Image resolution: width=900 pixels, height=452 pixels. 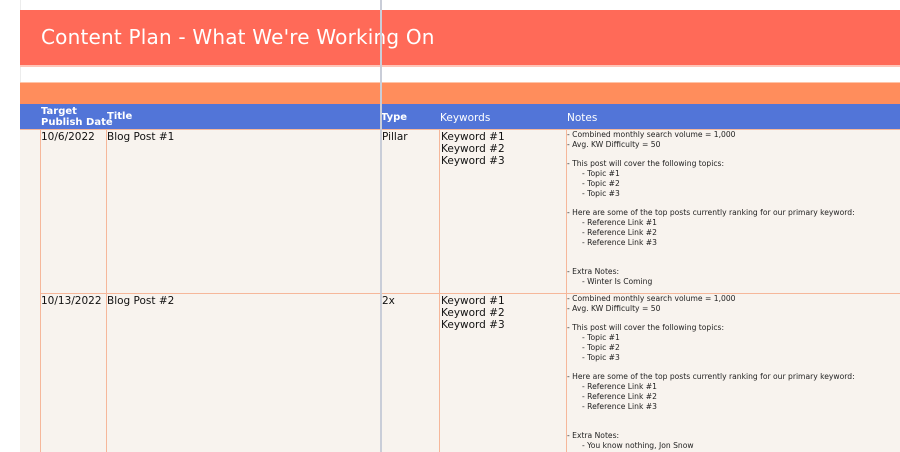 I want to click on header-target-date-line2: Publish Date, so click(x=77, y=122).